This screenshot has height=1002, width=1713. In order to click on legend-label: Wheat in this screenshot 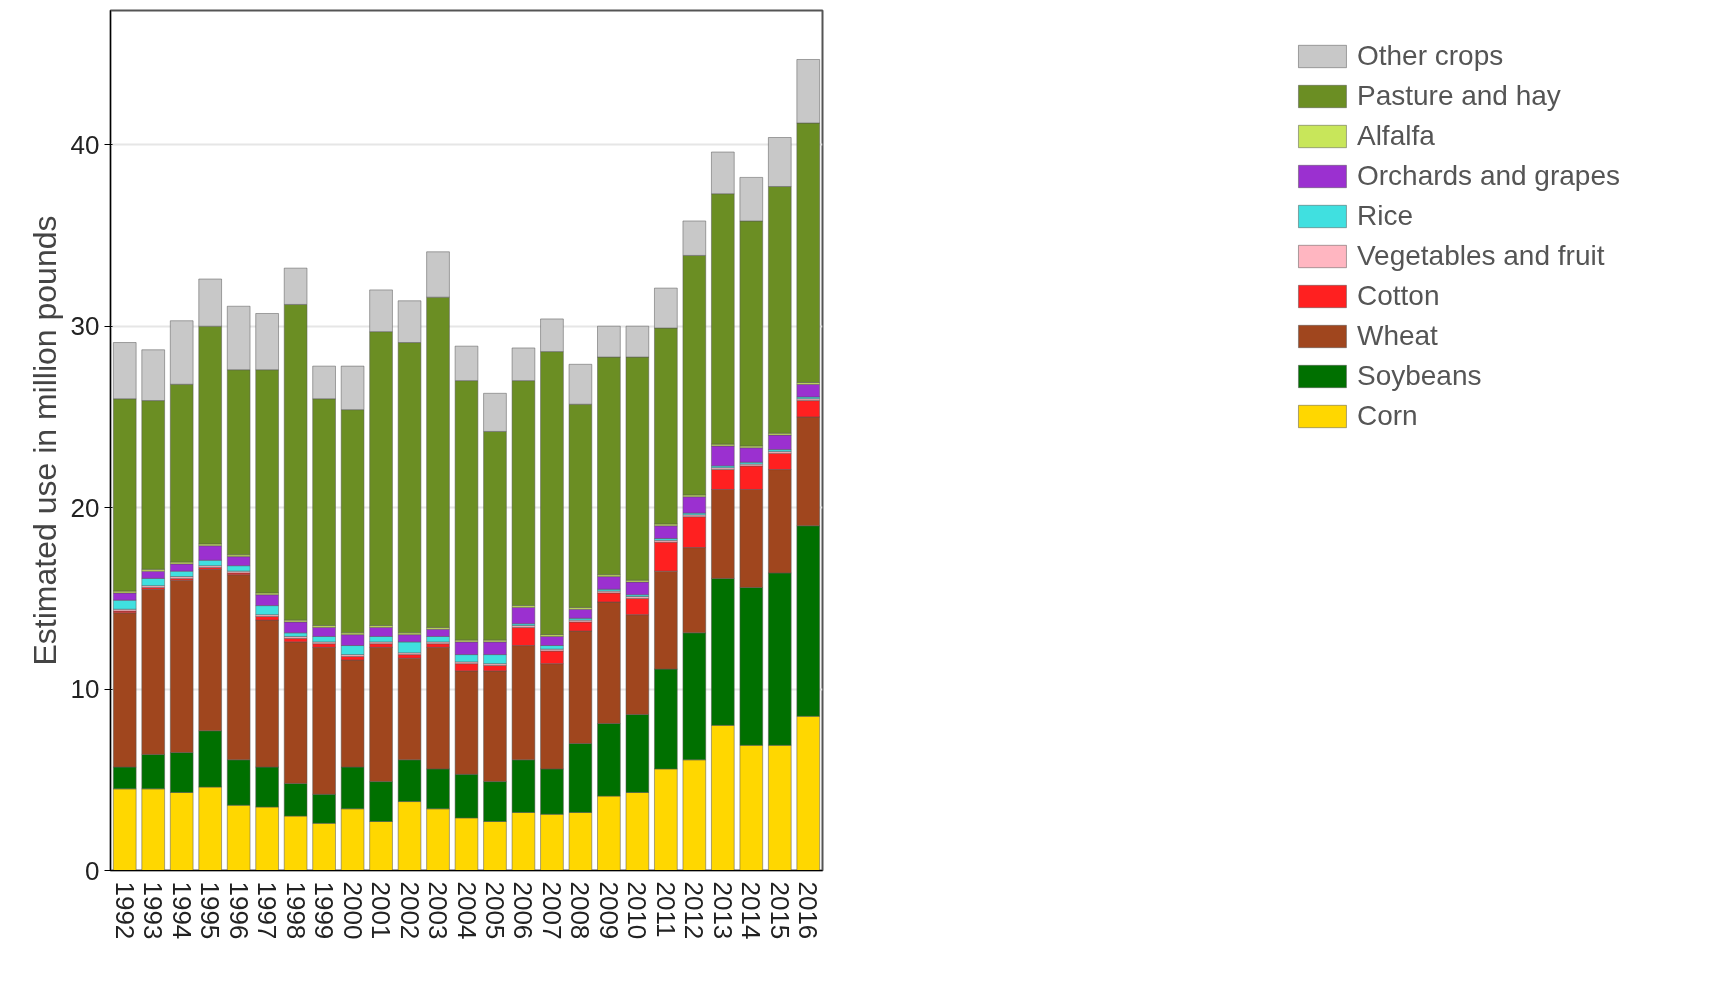, I will do `click(1397, 336)`.